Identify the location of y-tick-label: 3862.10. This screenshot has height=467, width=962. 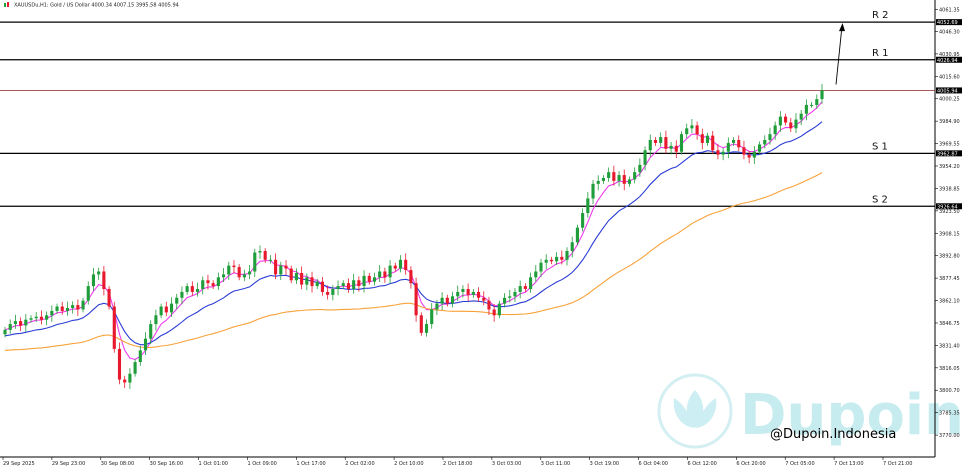
(949, 302).